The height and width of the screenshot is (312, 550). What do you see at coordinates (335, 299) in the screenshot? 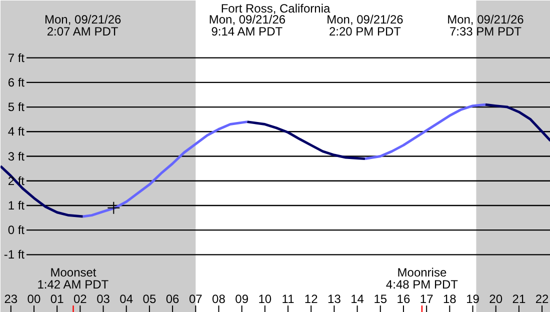
I see `x-tick-label: 13` at bounding box center [335, 299].